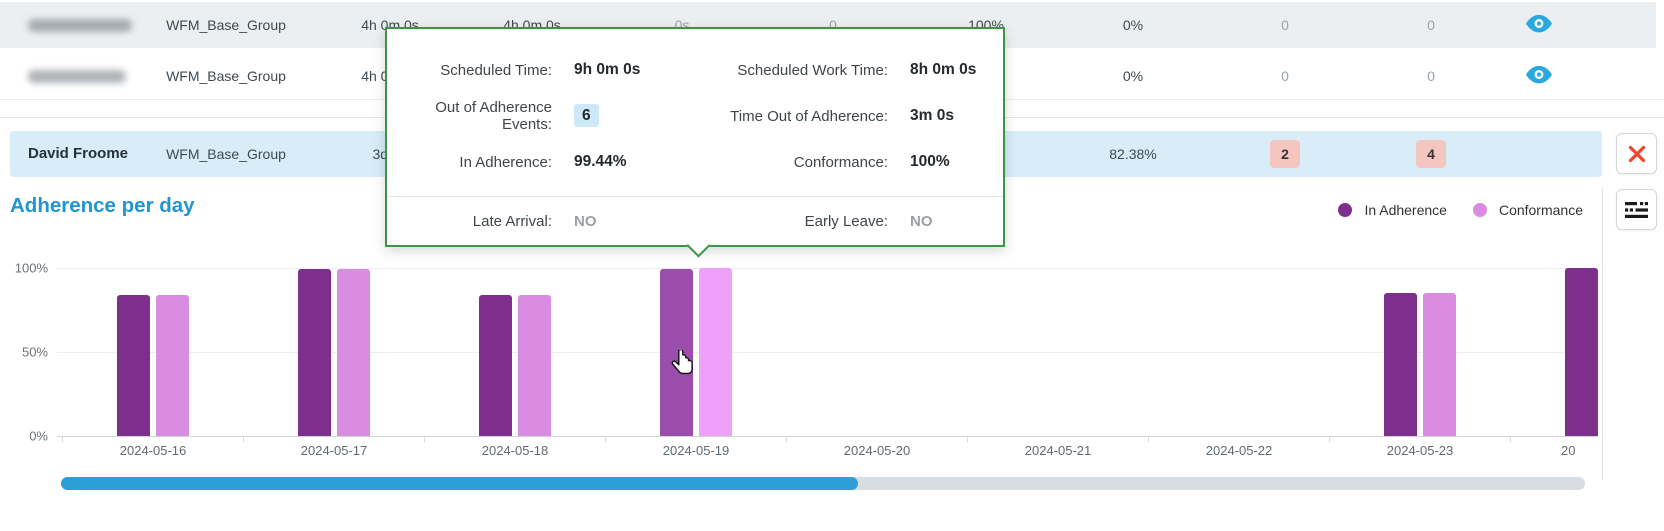 This screenshot has height=531, width=1664. What do you see at coordinates (932, 115) in the screenshot?
I see `tooltip-value: 3m 0s` at bounding box center [932, 115].